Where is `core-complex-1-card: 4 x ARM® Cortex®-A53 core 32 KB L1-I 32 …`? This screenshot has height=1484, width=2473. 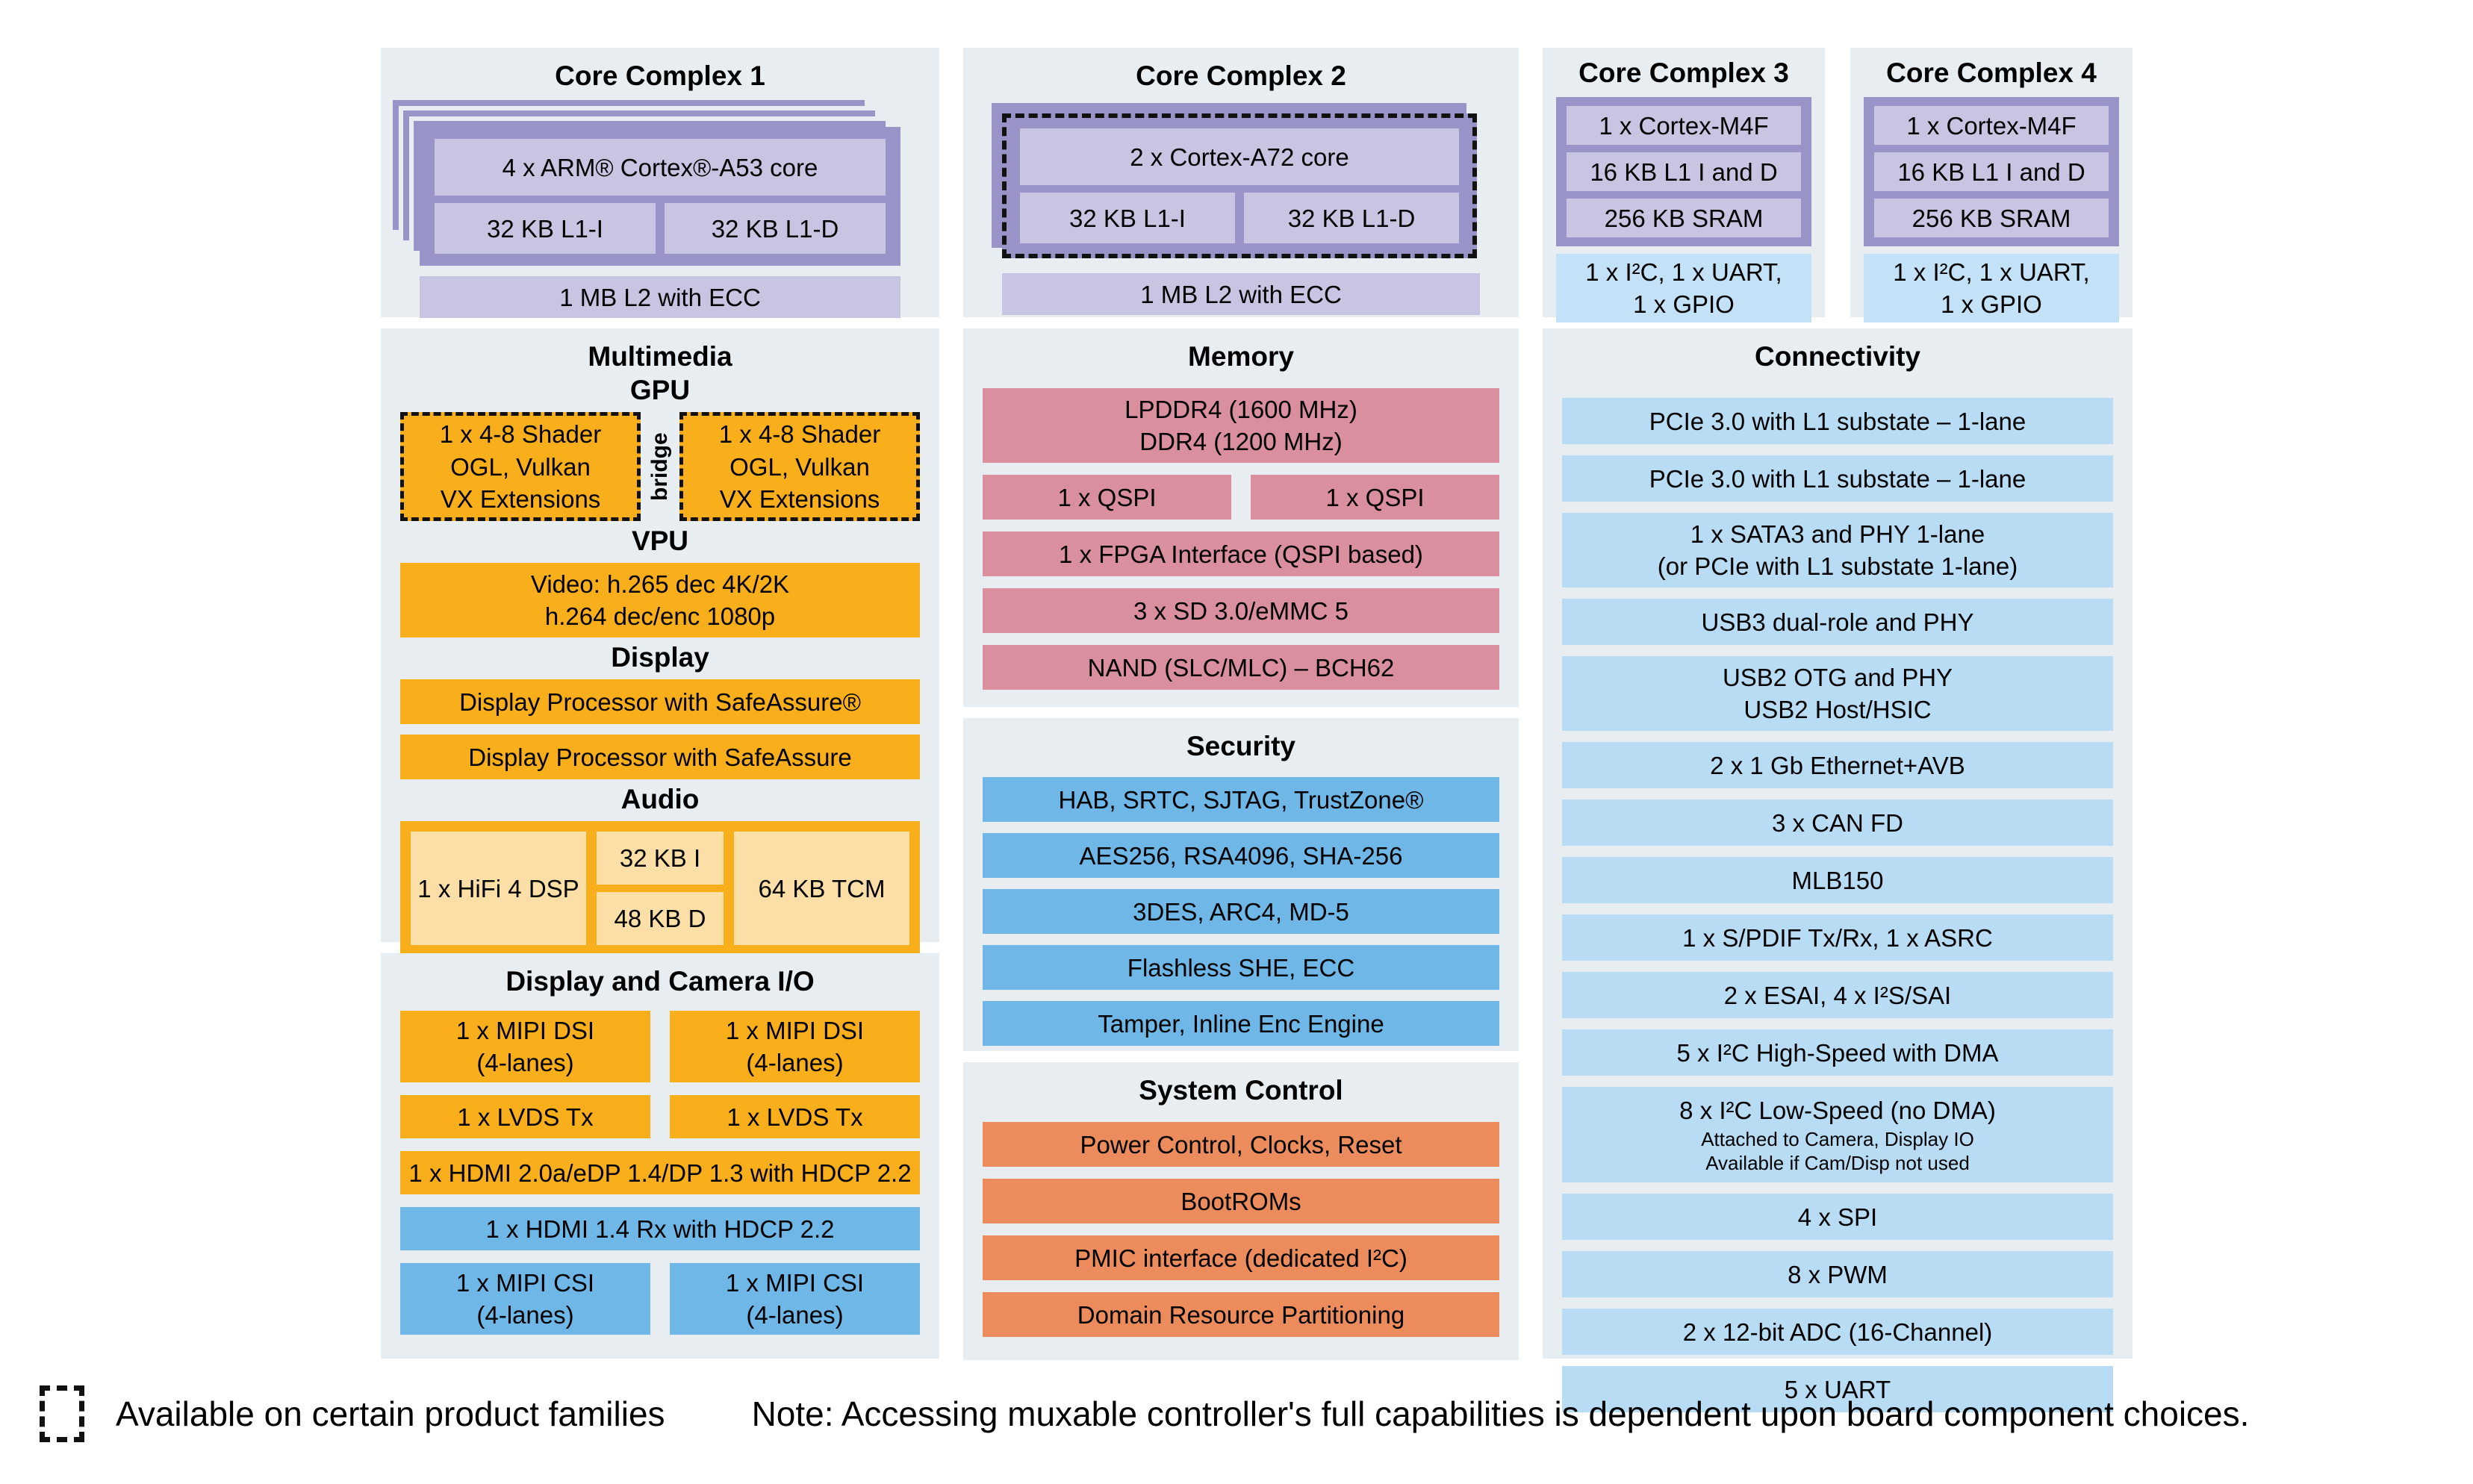 core-complex-1-card: 4 x ARM® Cortex®-A53 core 32 KB L1-I 32 … is located at coordinates (660, 196).